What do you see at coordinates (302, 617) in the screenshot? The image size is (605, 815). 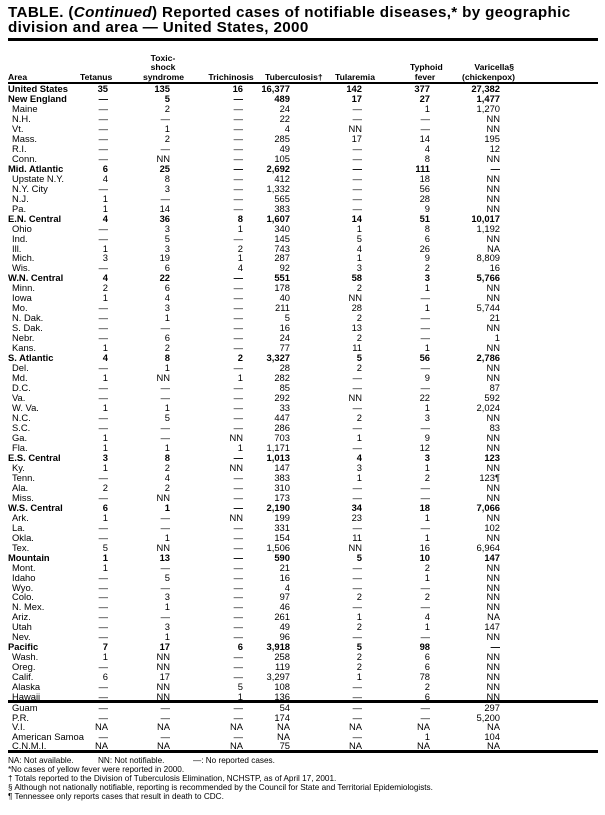 I see `table-row: Ariz. — — — 261 1 4 NA` at bounding box center [302, 617].